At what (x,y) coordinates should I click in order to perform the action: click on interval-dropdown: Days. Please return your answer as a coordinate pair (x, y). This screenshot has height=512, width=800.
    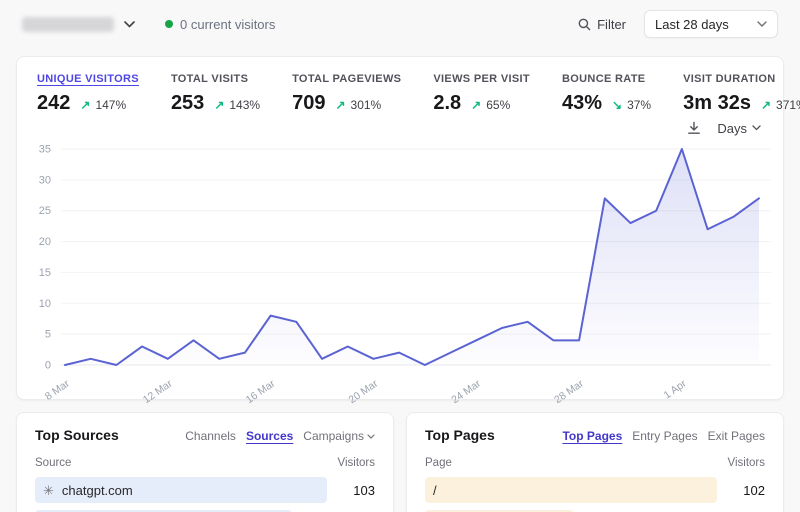
    Looking at the image, I should click on (739, 128).